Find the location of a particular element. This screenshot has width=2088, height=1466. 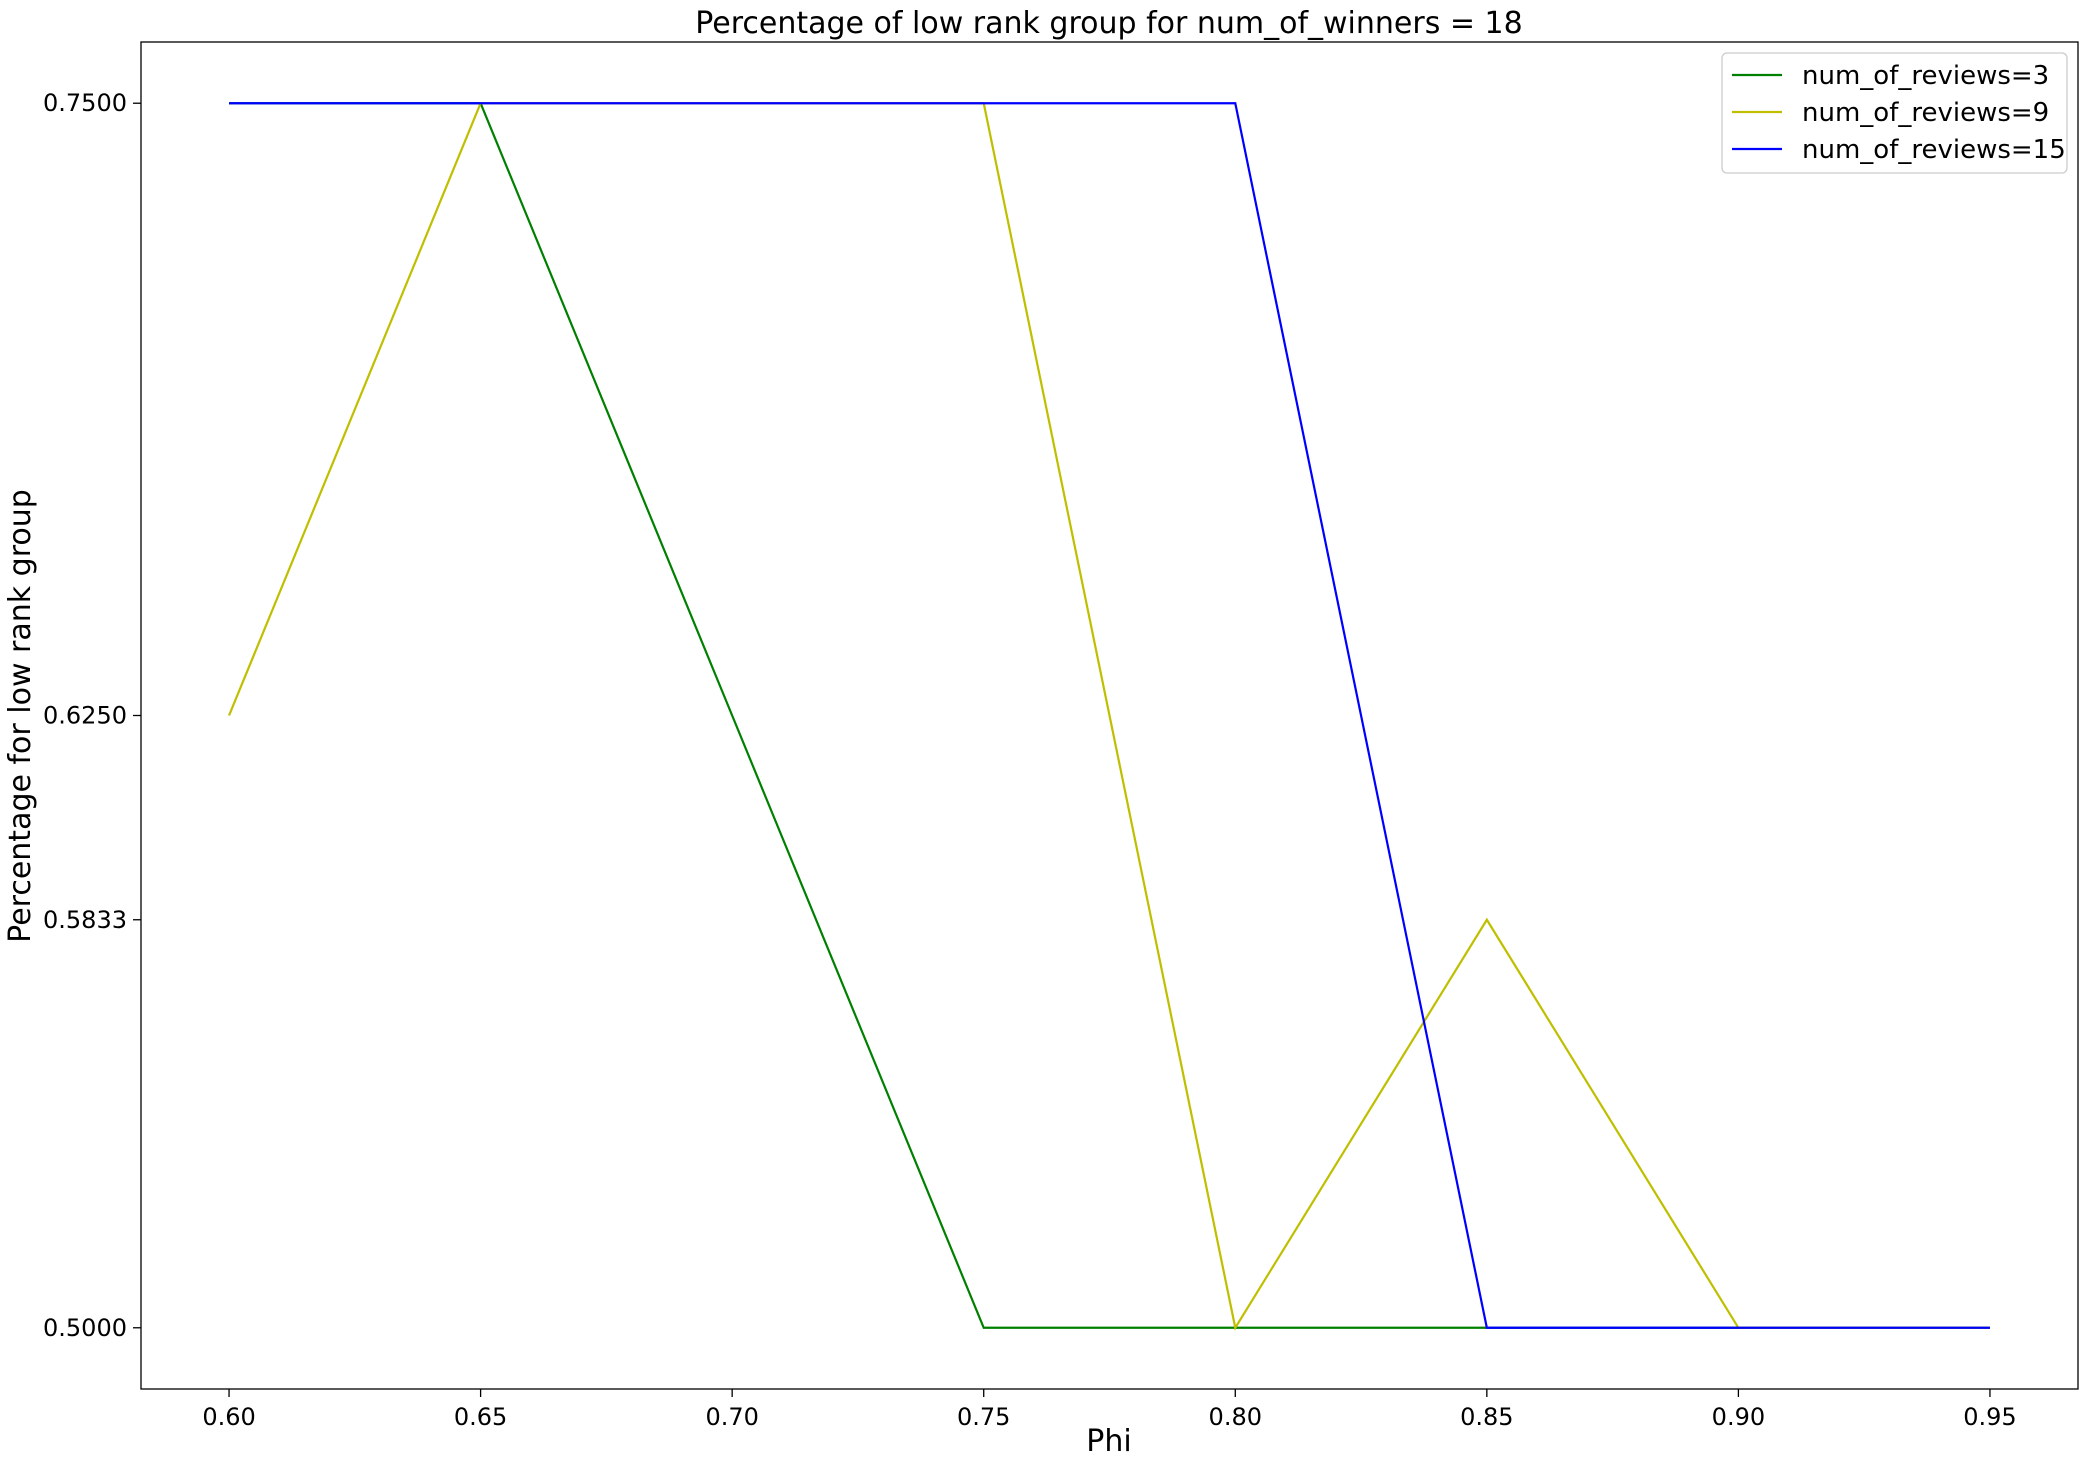

legend-label-2: num_of_reviews=15 is located at coordinates (1934, 150).